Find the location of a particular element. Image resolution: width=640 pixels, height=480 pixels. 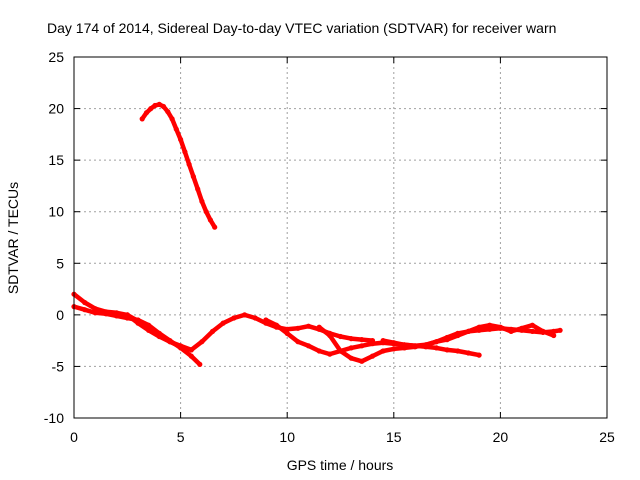

y-tick-label: -10 is located at coordinates (54, 418).